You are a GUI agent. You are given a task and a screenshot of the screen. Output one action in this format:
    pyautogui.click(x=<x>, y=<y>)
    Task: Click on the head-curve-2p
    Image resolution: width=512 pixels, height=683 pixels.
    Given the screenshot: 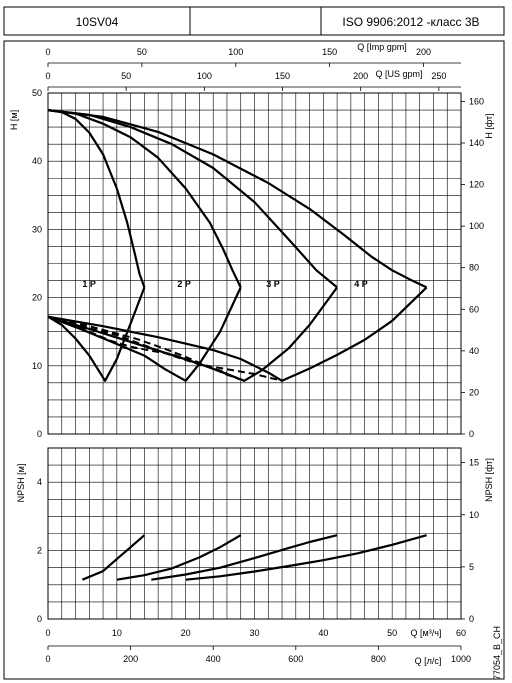 What is the action you would take?
    pyautogui.click(x=144, y=198)
    